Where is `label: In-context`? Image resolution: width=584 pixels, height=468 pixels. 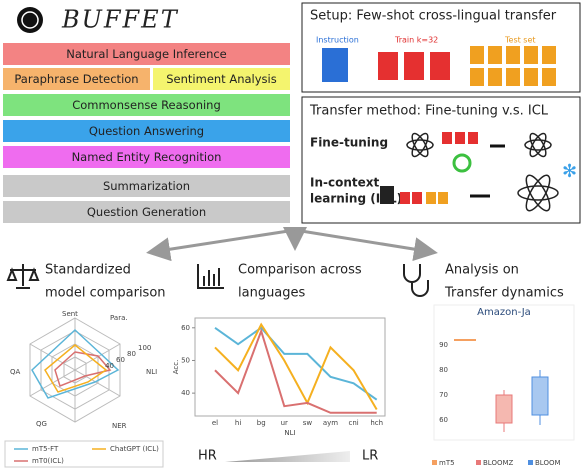
label: In-context is located at coordinates (345, 183).